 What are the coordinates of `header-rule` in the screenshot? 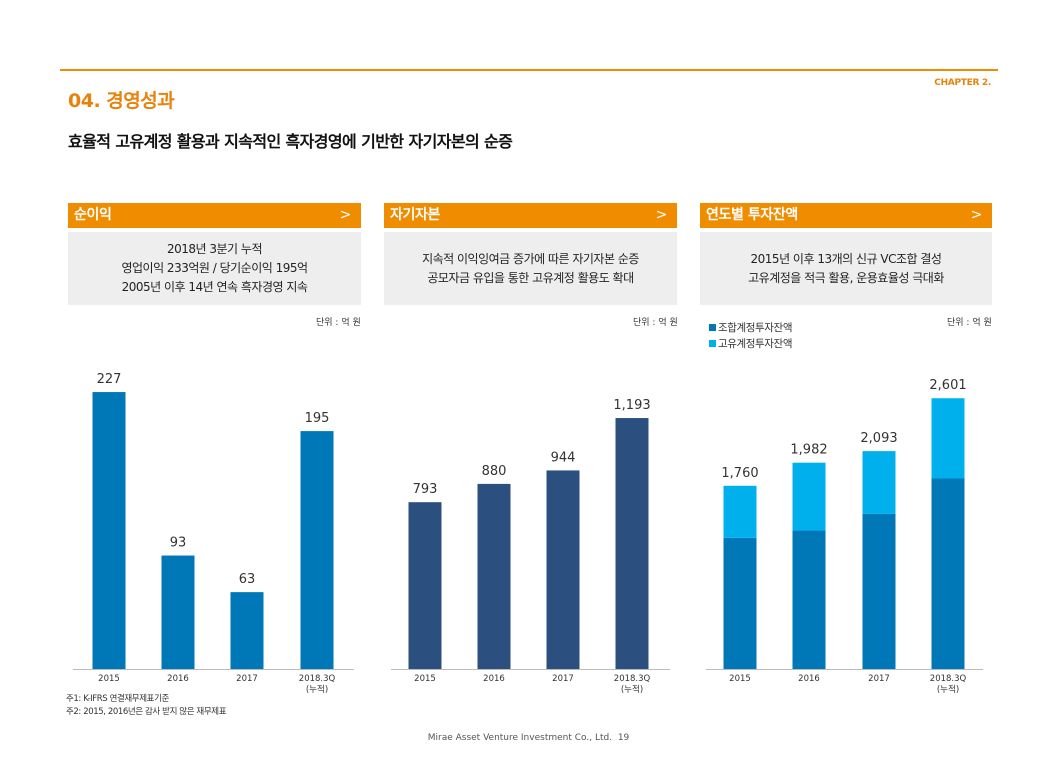 It's located at (529, 70).